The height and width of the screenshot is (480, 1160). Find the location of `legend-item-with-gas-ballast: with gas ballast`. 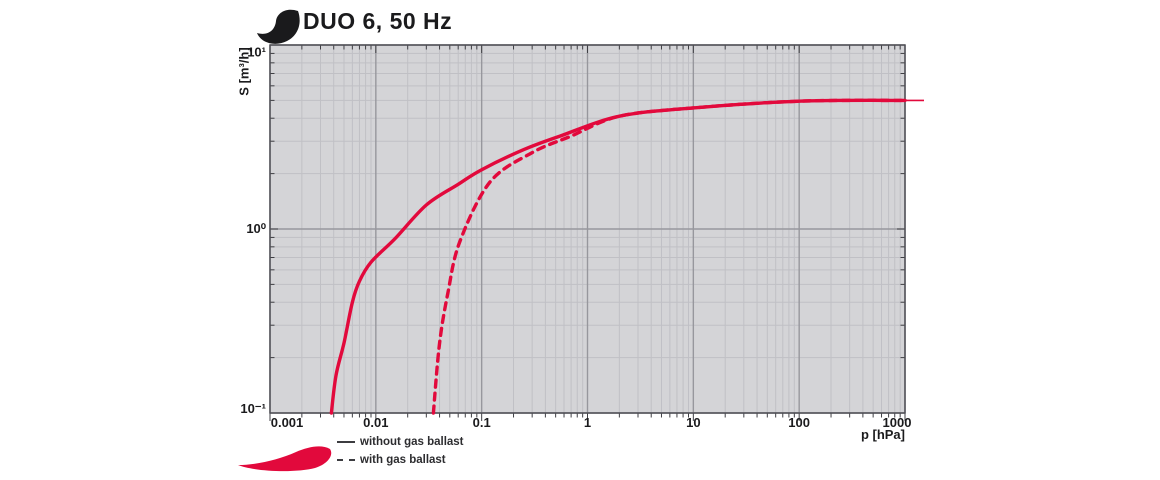

legend-item-with-gas-ballast: with gas ballast is located at coordinates (400, 460).